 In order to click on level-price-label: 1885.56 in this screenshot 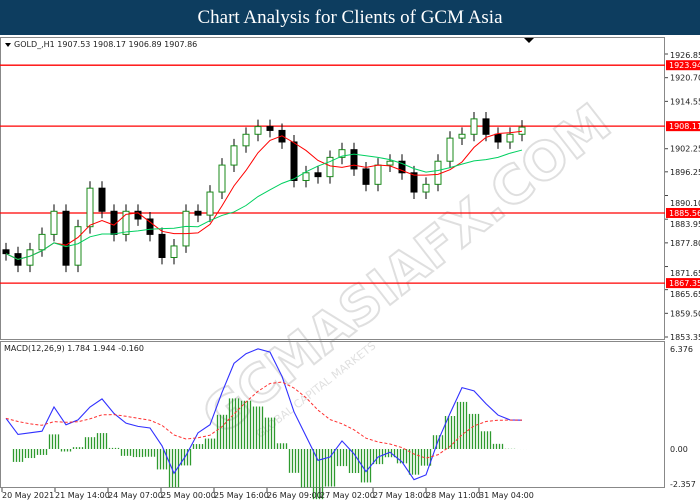, I will do `click(684, 213)`.